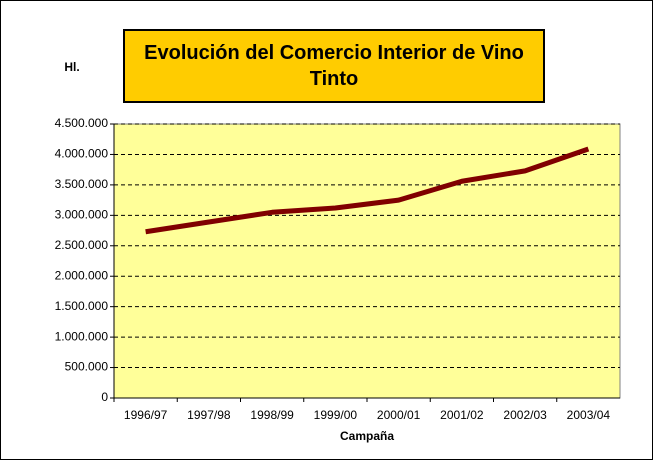 This screenshot has width=653, height=460. I want to click on x-tick-label: 2002/03, so click(525, 415).